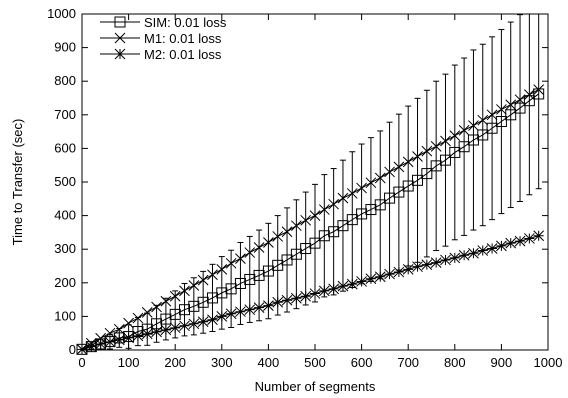  Describe the element at coordinates (548, 362) in the screenshot. I see `x-tick-label: 1000` at that location.